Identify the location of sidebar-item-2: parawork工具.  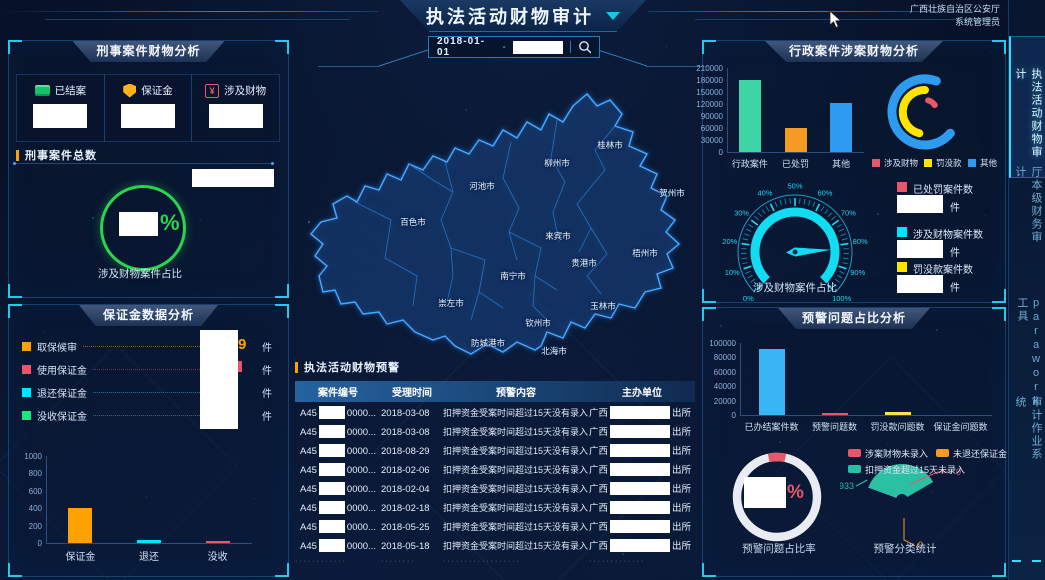
(1029, 353).